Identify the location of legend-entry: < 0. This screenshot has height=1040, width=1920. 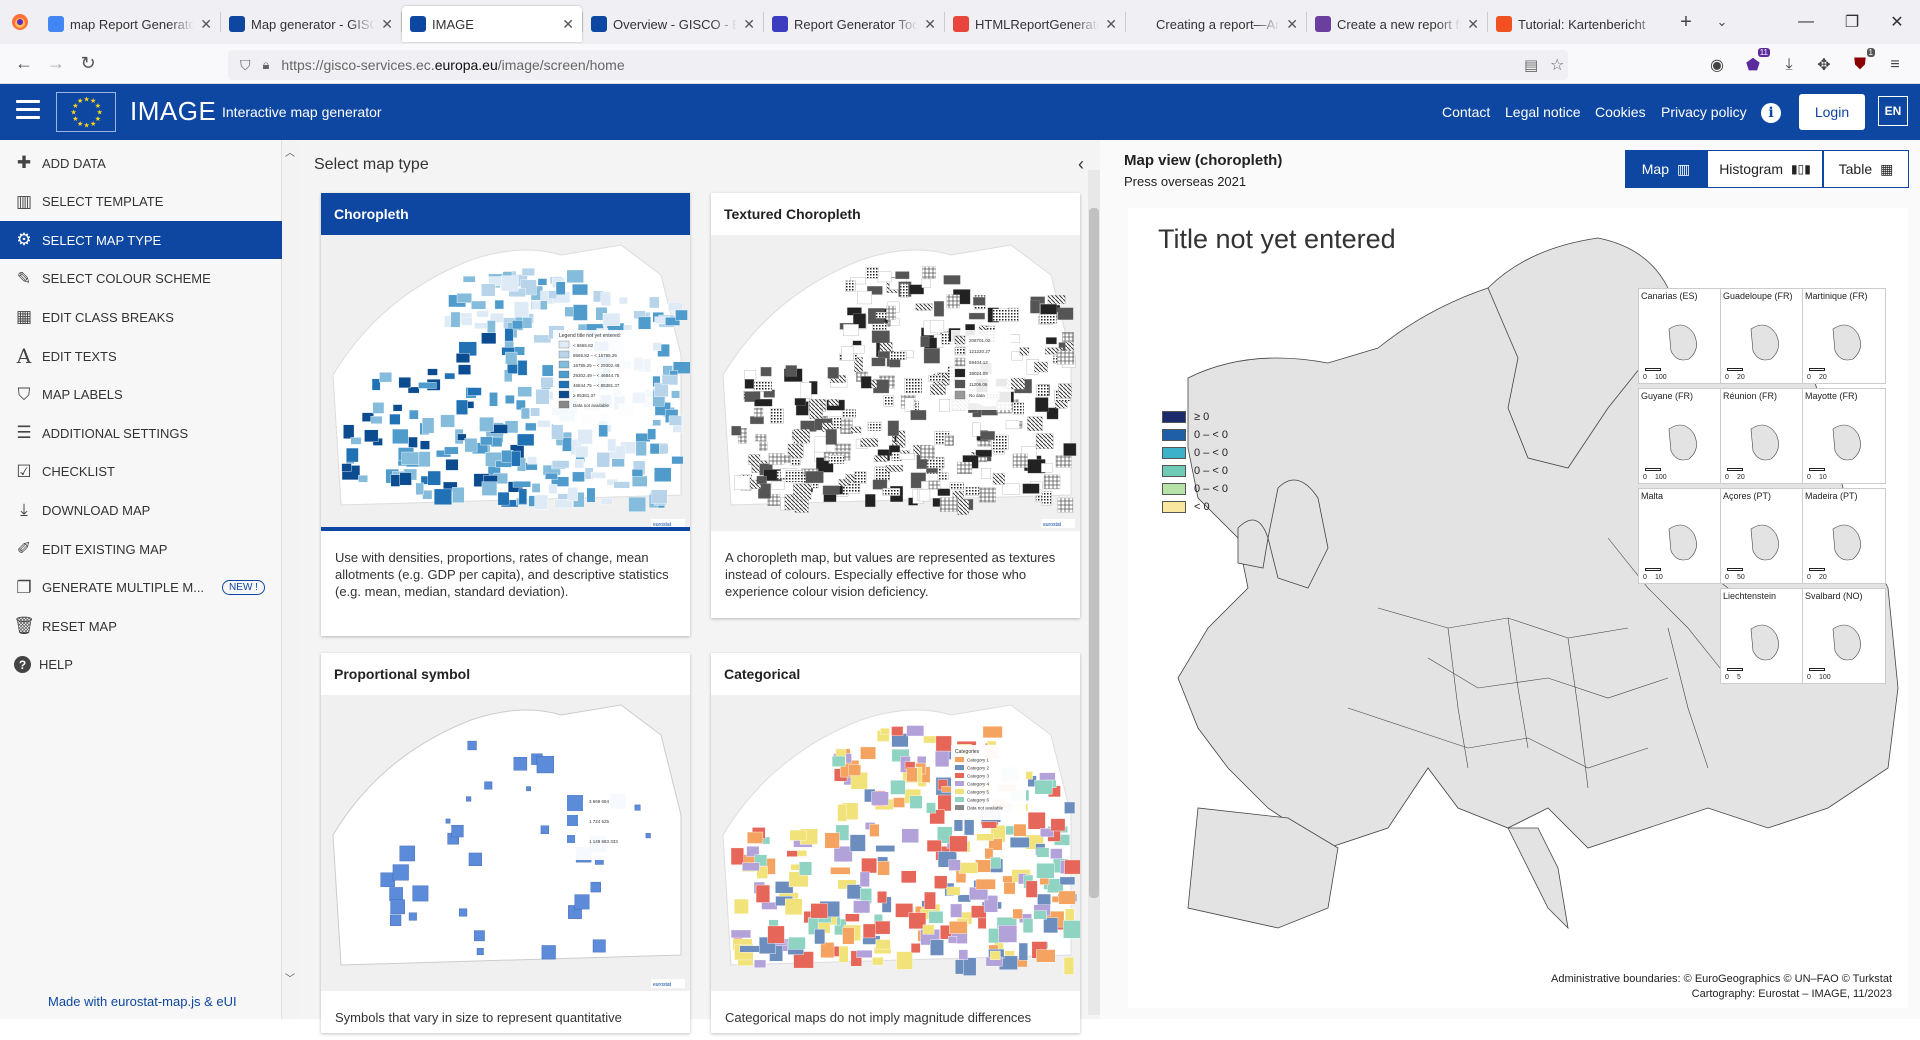
(1195, 507).